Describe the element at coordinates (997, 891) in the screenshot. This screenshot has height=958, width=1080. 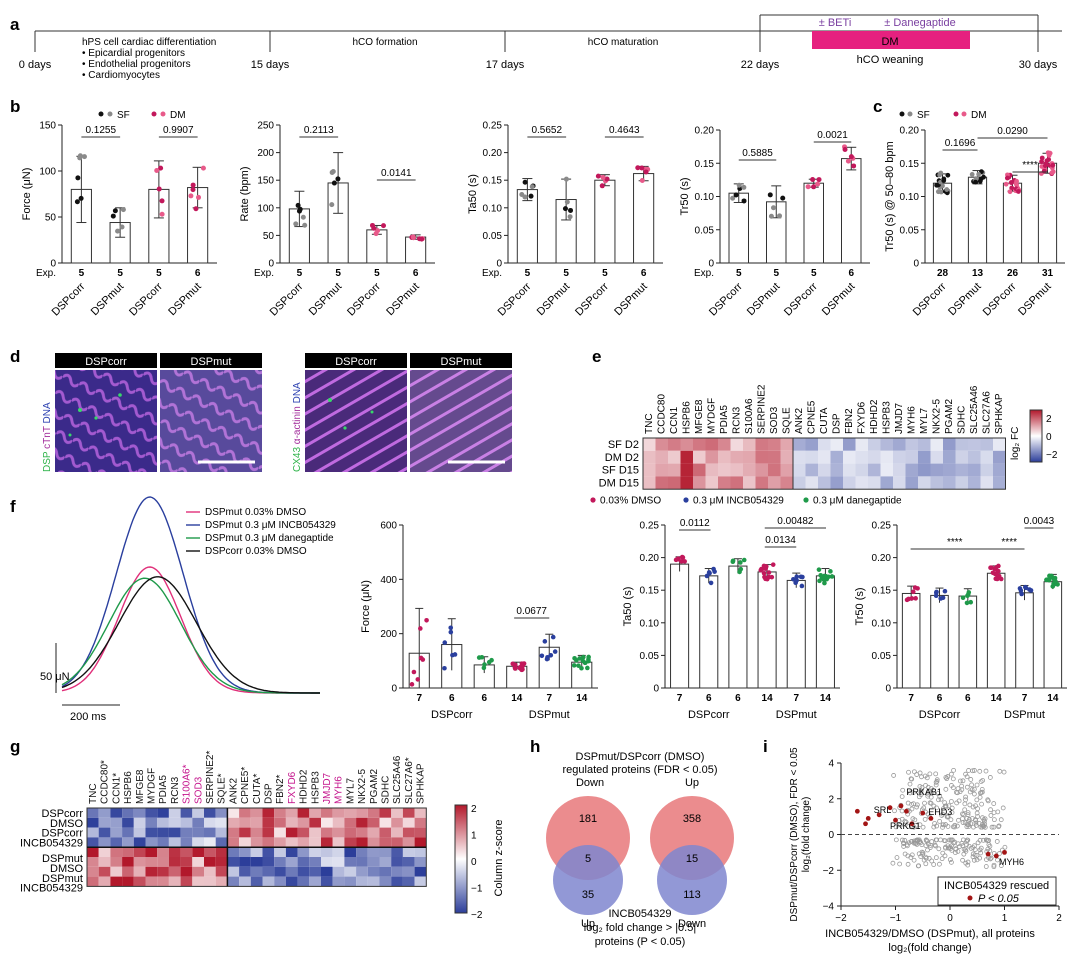
I see `legend-box` at that location.